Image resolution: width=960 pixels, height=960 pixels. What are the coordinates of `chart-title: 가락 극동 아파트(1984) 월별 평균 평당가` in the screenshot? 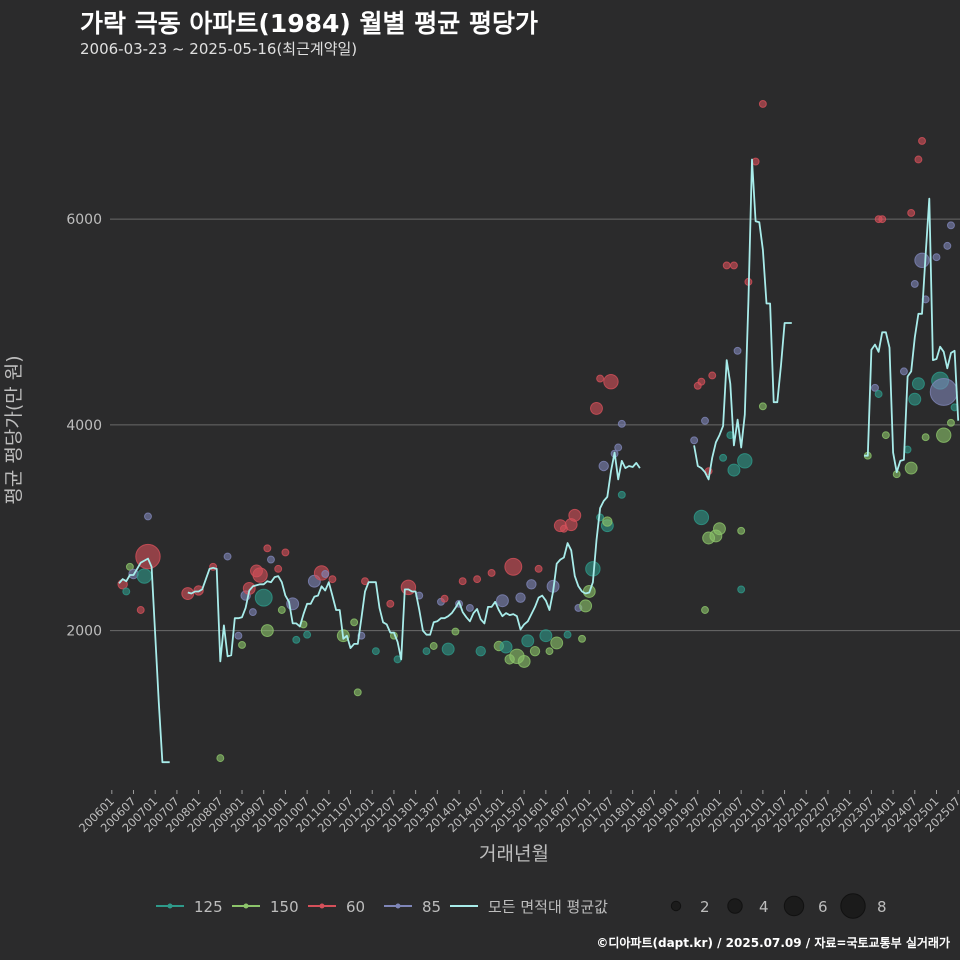 It's located at (309, 23).